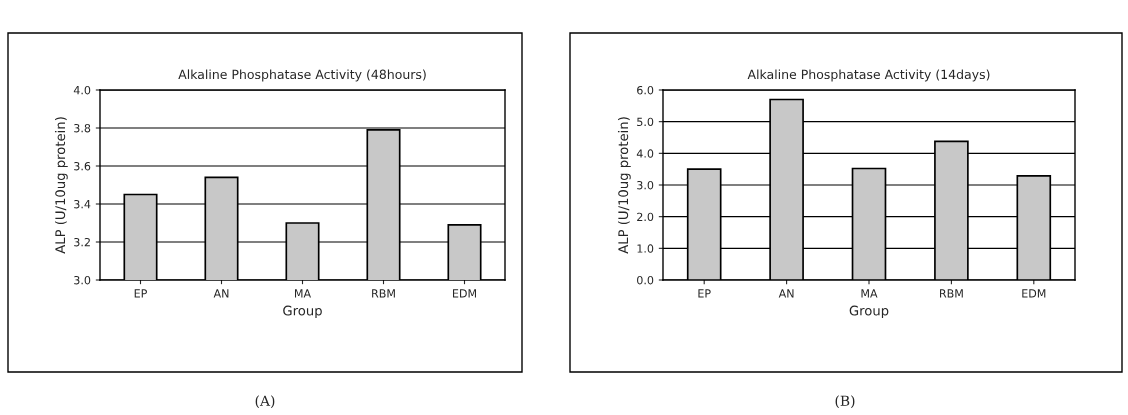  What do you see at coordinates (645, 248) in the screenshot?
I see `y-tick-label: 1.0` at bounding box center [645, 248].